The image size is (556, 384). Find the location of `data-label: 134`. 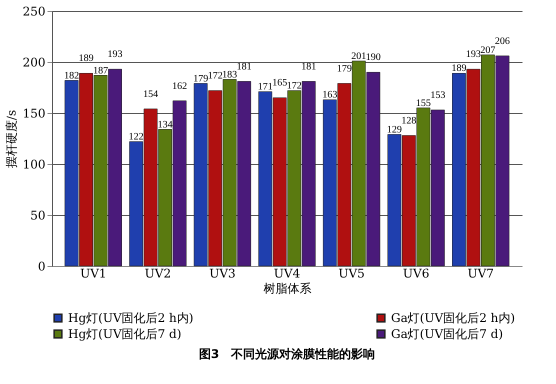

data-label: 134 is located at coordinates (165, 124).